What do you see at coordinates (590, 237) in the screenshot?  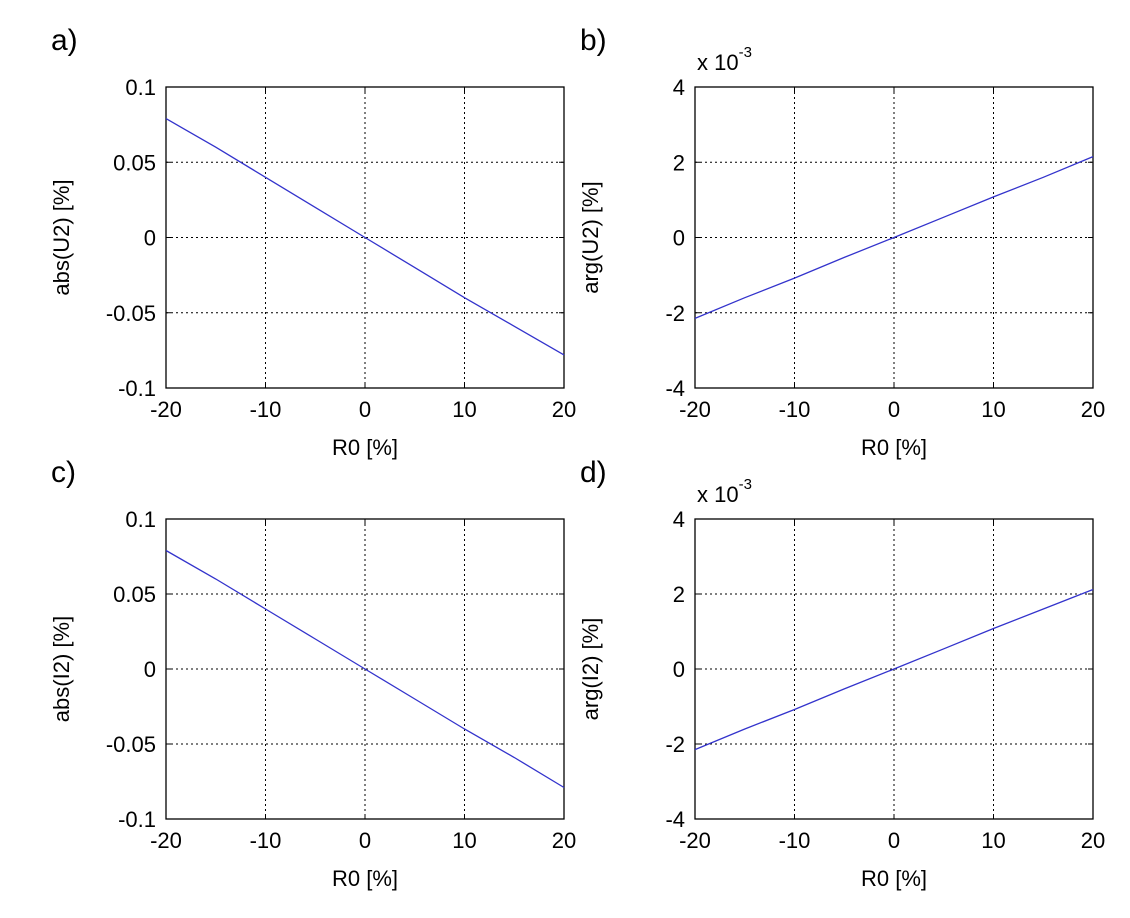 I see `y-axis-label: arg(U2) [%]` at bounding box center [590, 237].